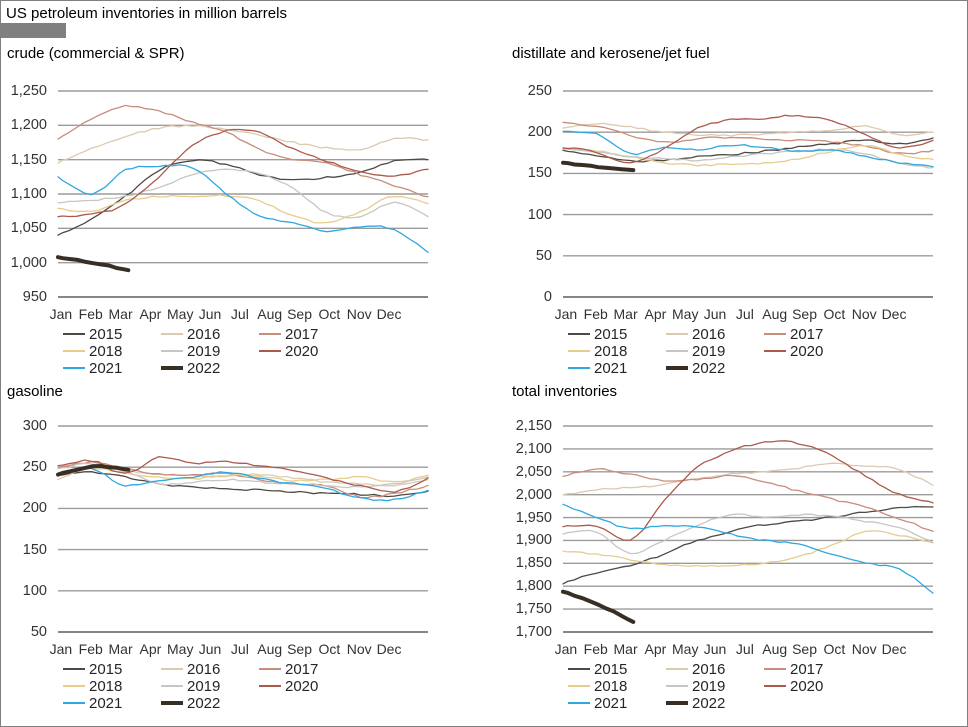  I want to click on y-tick-label: 50, so click(543, 255).